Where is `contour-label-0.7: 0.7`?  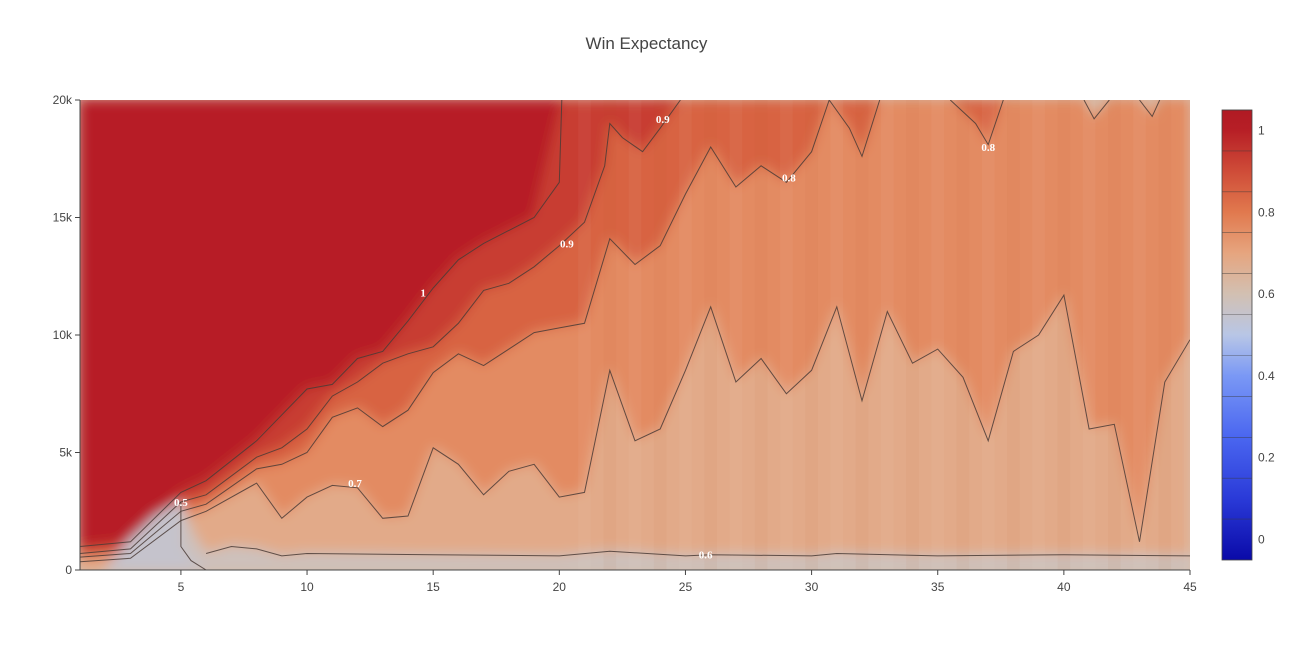 contour-label-0.7: 0.7 is located at coordinates (355, 484).